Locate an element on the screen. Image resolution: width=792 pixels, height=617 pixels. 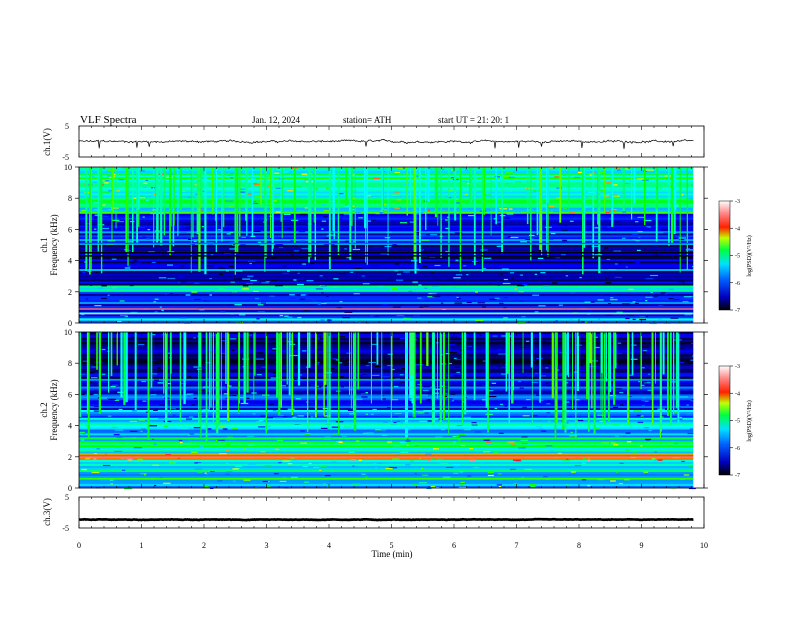
ch2-ytick-label: 6 is located at coordinates (70, 394).